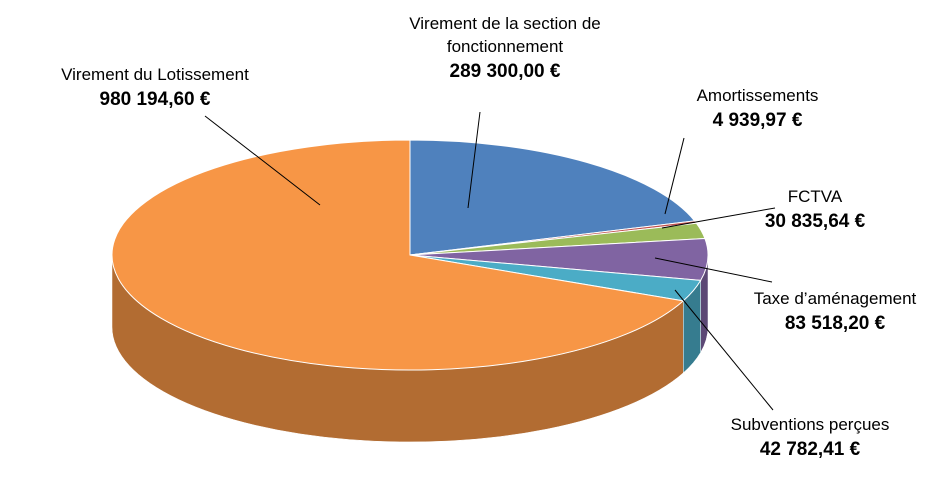 The height and width of the screenshot is (484, 945). Describe the element at coordinates (835, 312) in the screenshot. I see `slice-label: Taxe d’aménagement 83 518,20 €` at that location.